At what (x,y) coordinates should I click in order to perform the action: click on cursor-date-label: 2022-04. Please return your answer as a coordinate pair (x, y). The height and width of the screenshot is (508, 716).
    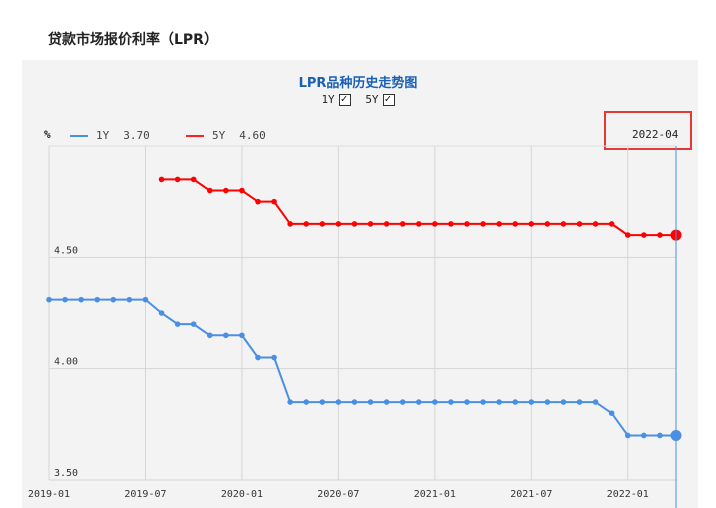
    Looking at the image, I should click on (655, 134).